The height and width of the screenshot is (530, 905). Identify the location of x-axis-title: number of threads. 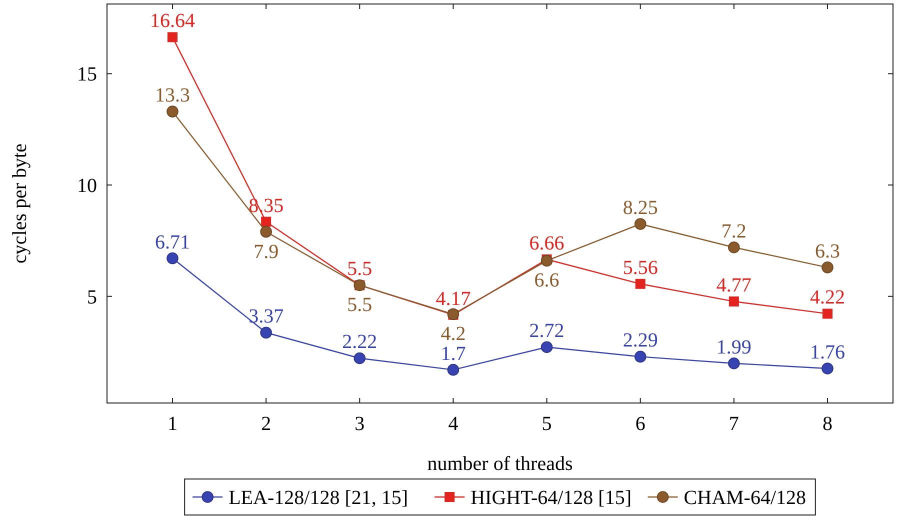
(500, 464).